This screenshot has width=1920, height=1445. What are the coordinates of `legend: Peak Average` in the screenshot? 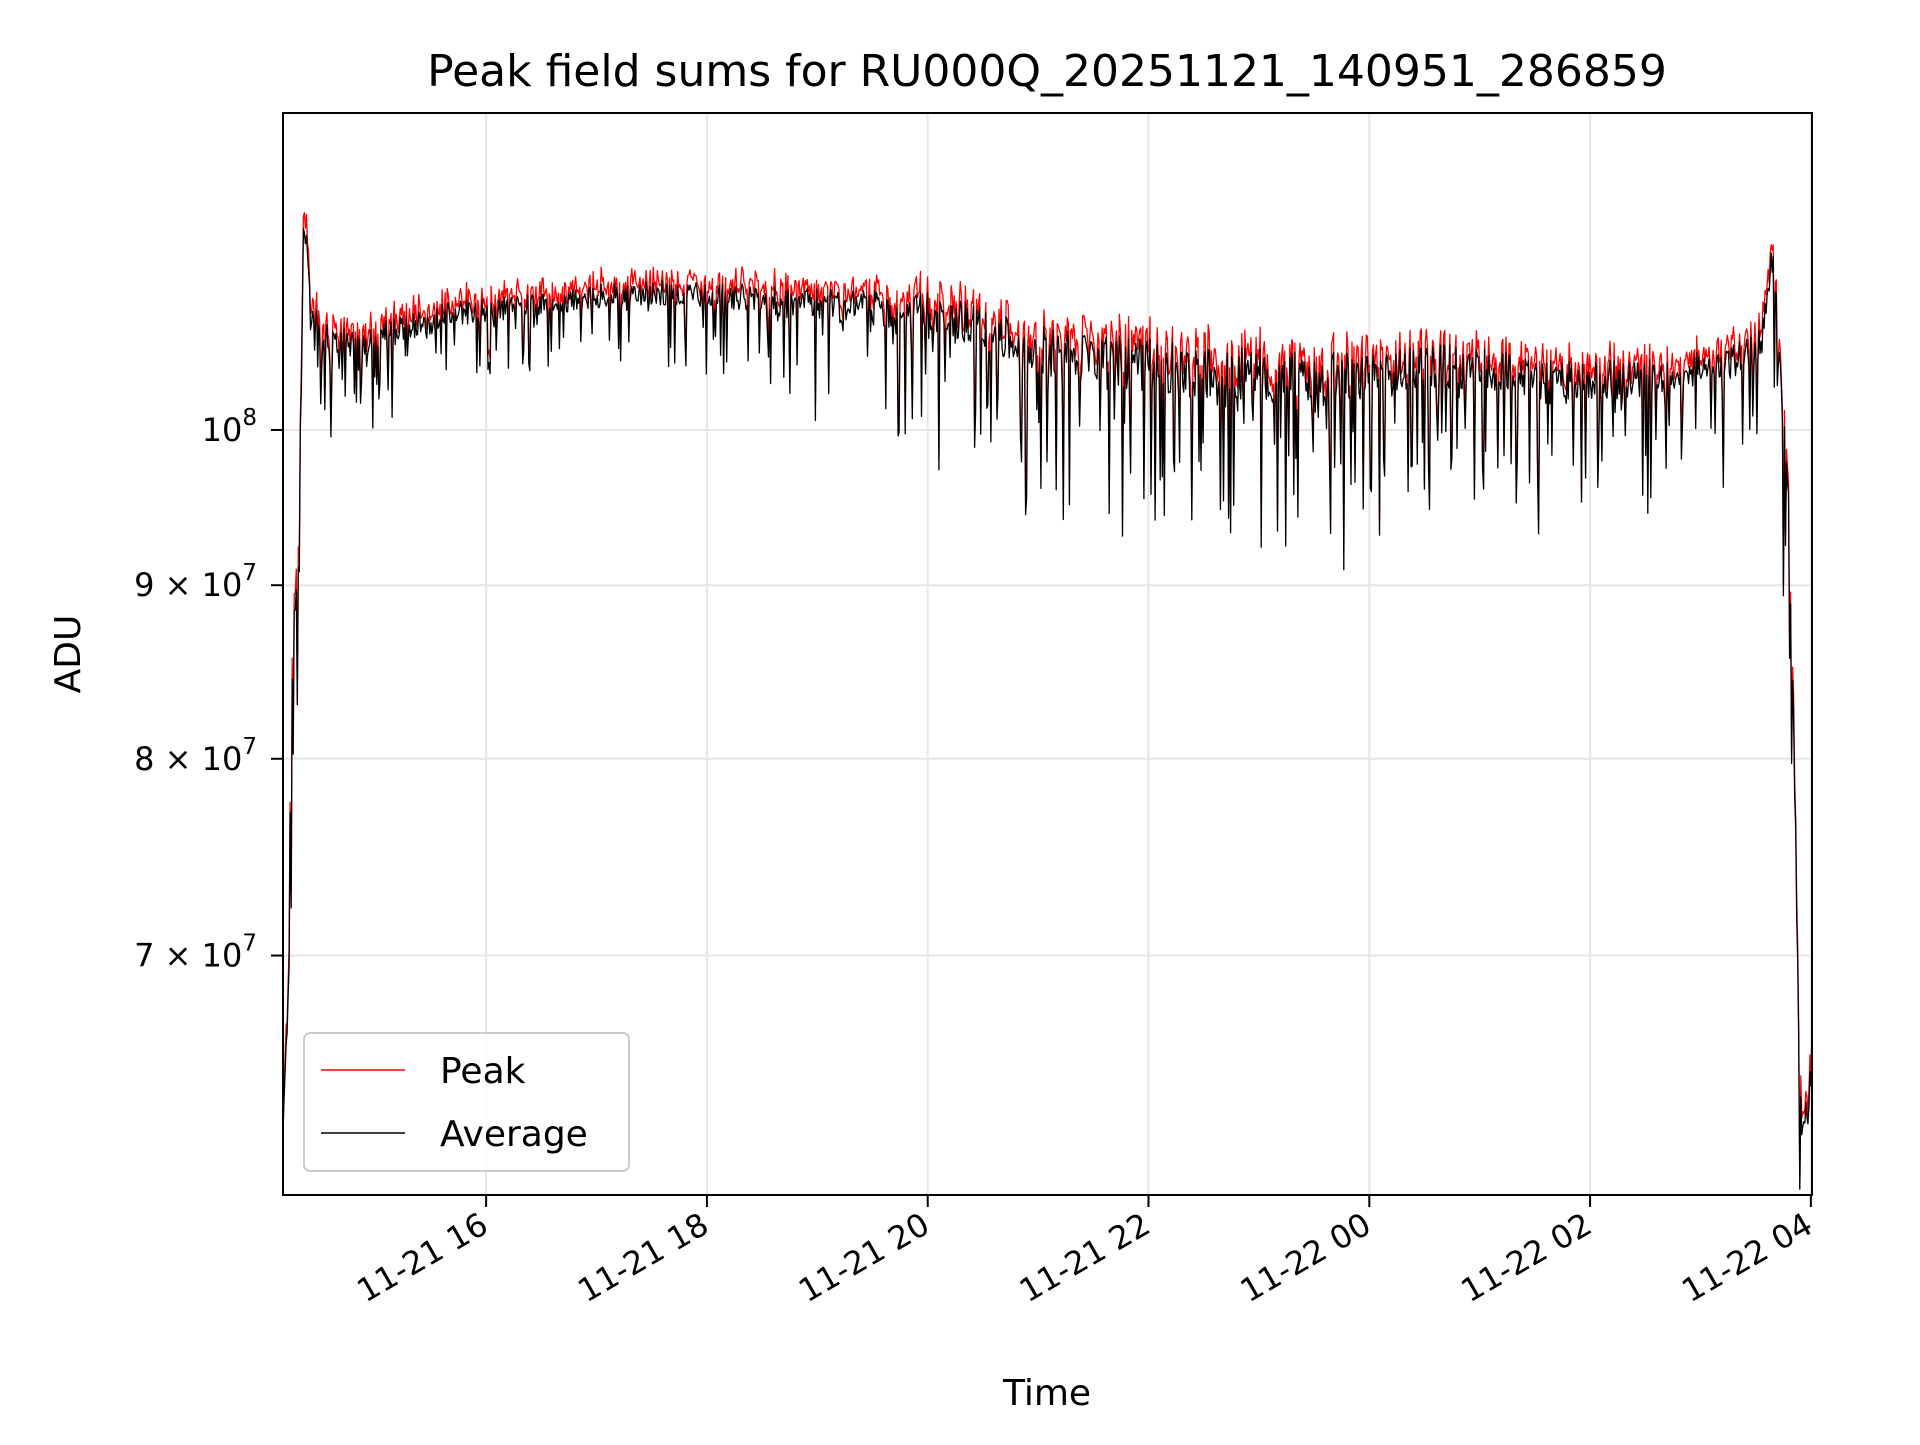 It's located at (466, 1102).